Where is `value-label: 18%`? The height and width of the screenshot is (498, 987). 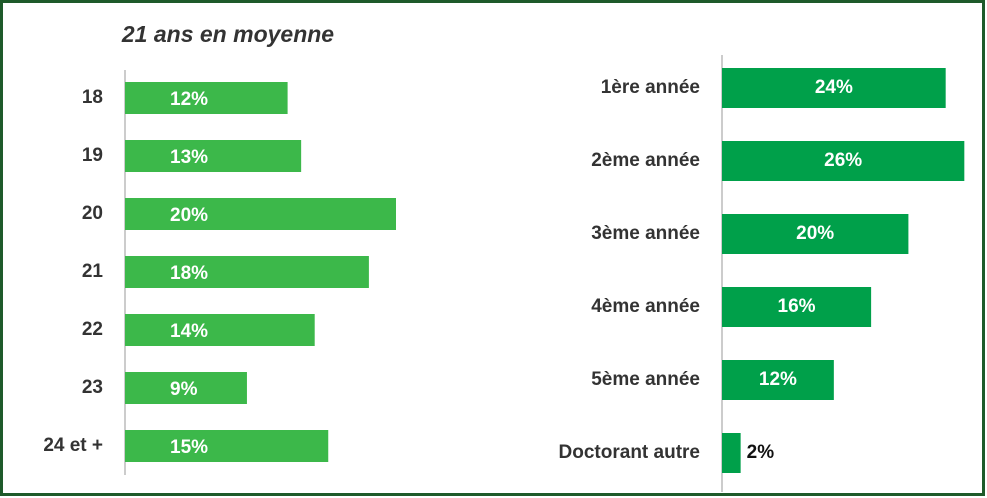 value-label: 18% is located at coordinates (189, 273).